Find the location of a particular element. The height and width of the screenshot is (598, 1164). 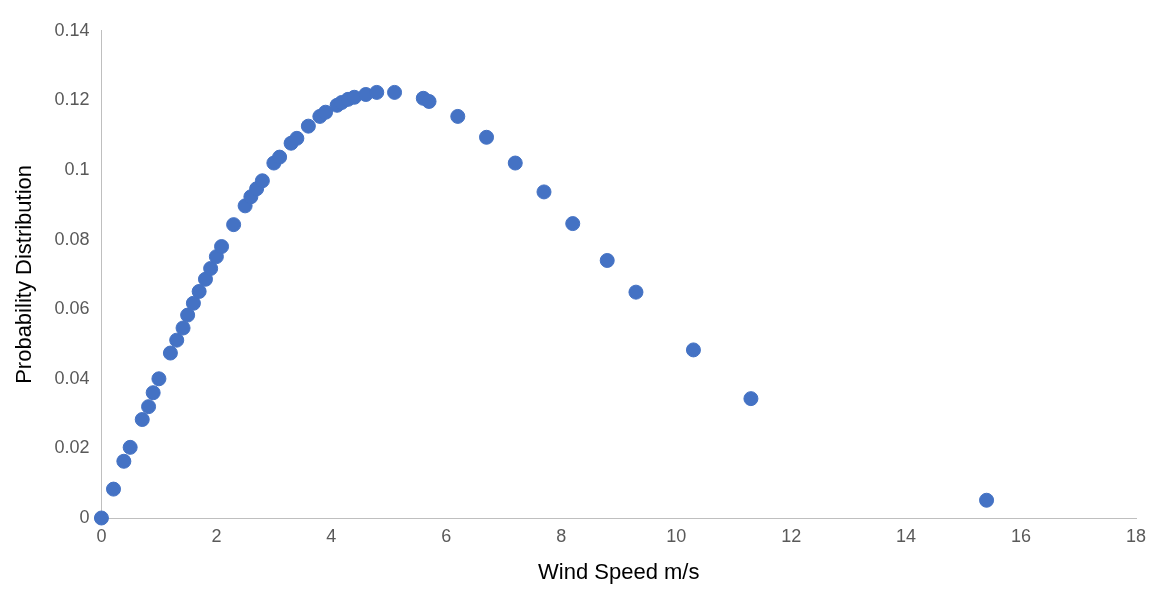

y-tick-label: 0.02 is located at coordinates (72, 447).